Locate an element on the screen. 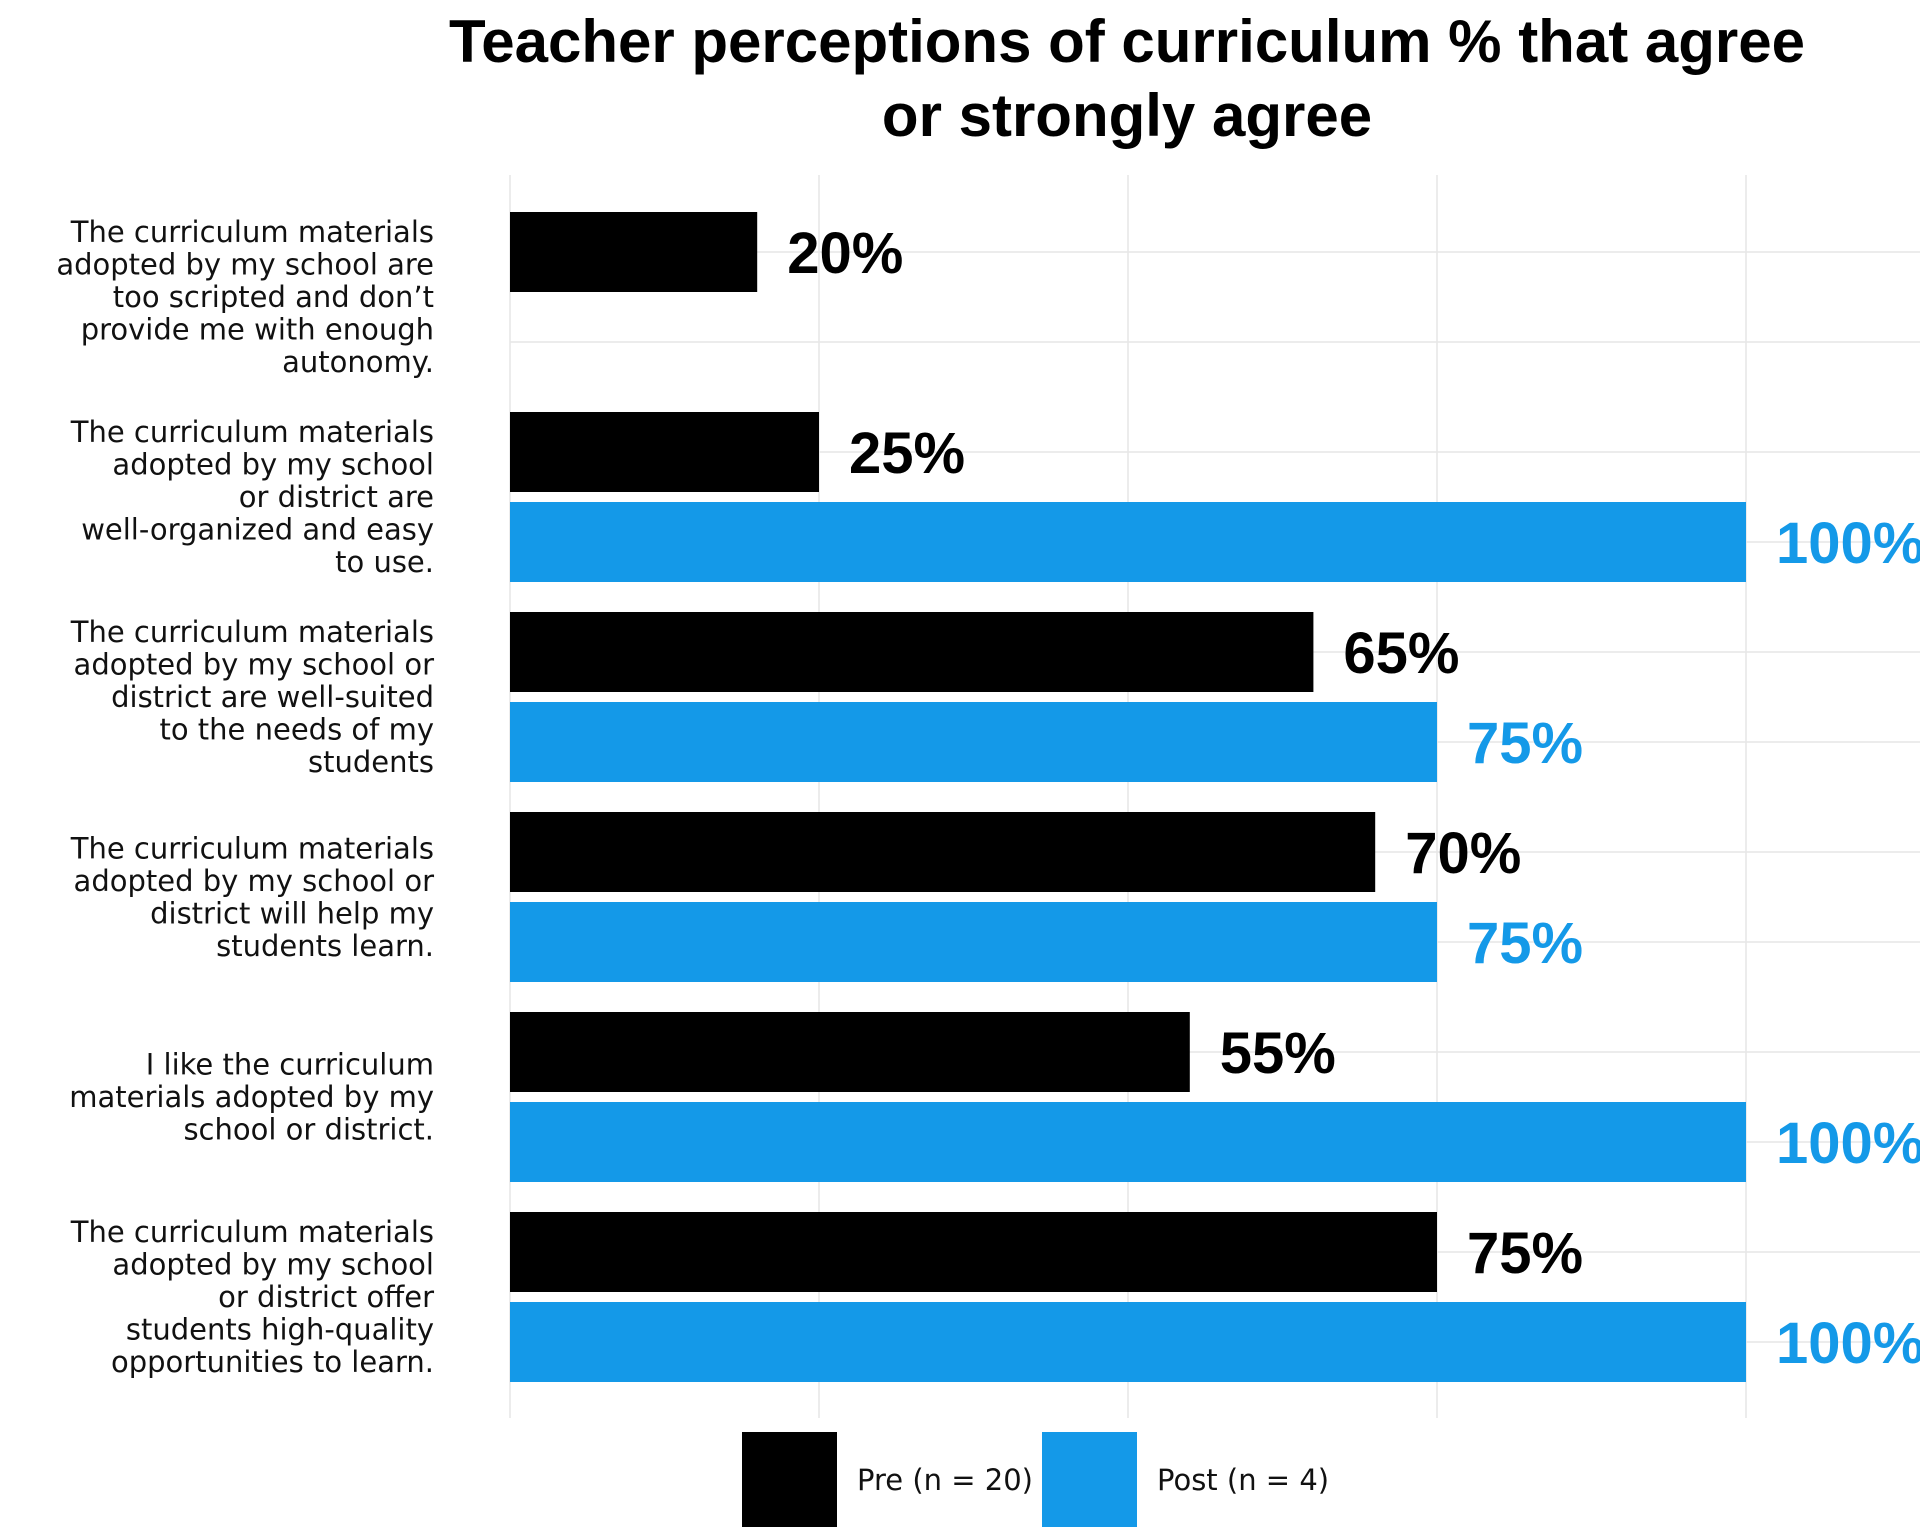 This screenshot has height=1536, width=1920. legend: Pre (n = 20) Post (n = 4) is located at coordinates (1035, 1479).